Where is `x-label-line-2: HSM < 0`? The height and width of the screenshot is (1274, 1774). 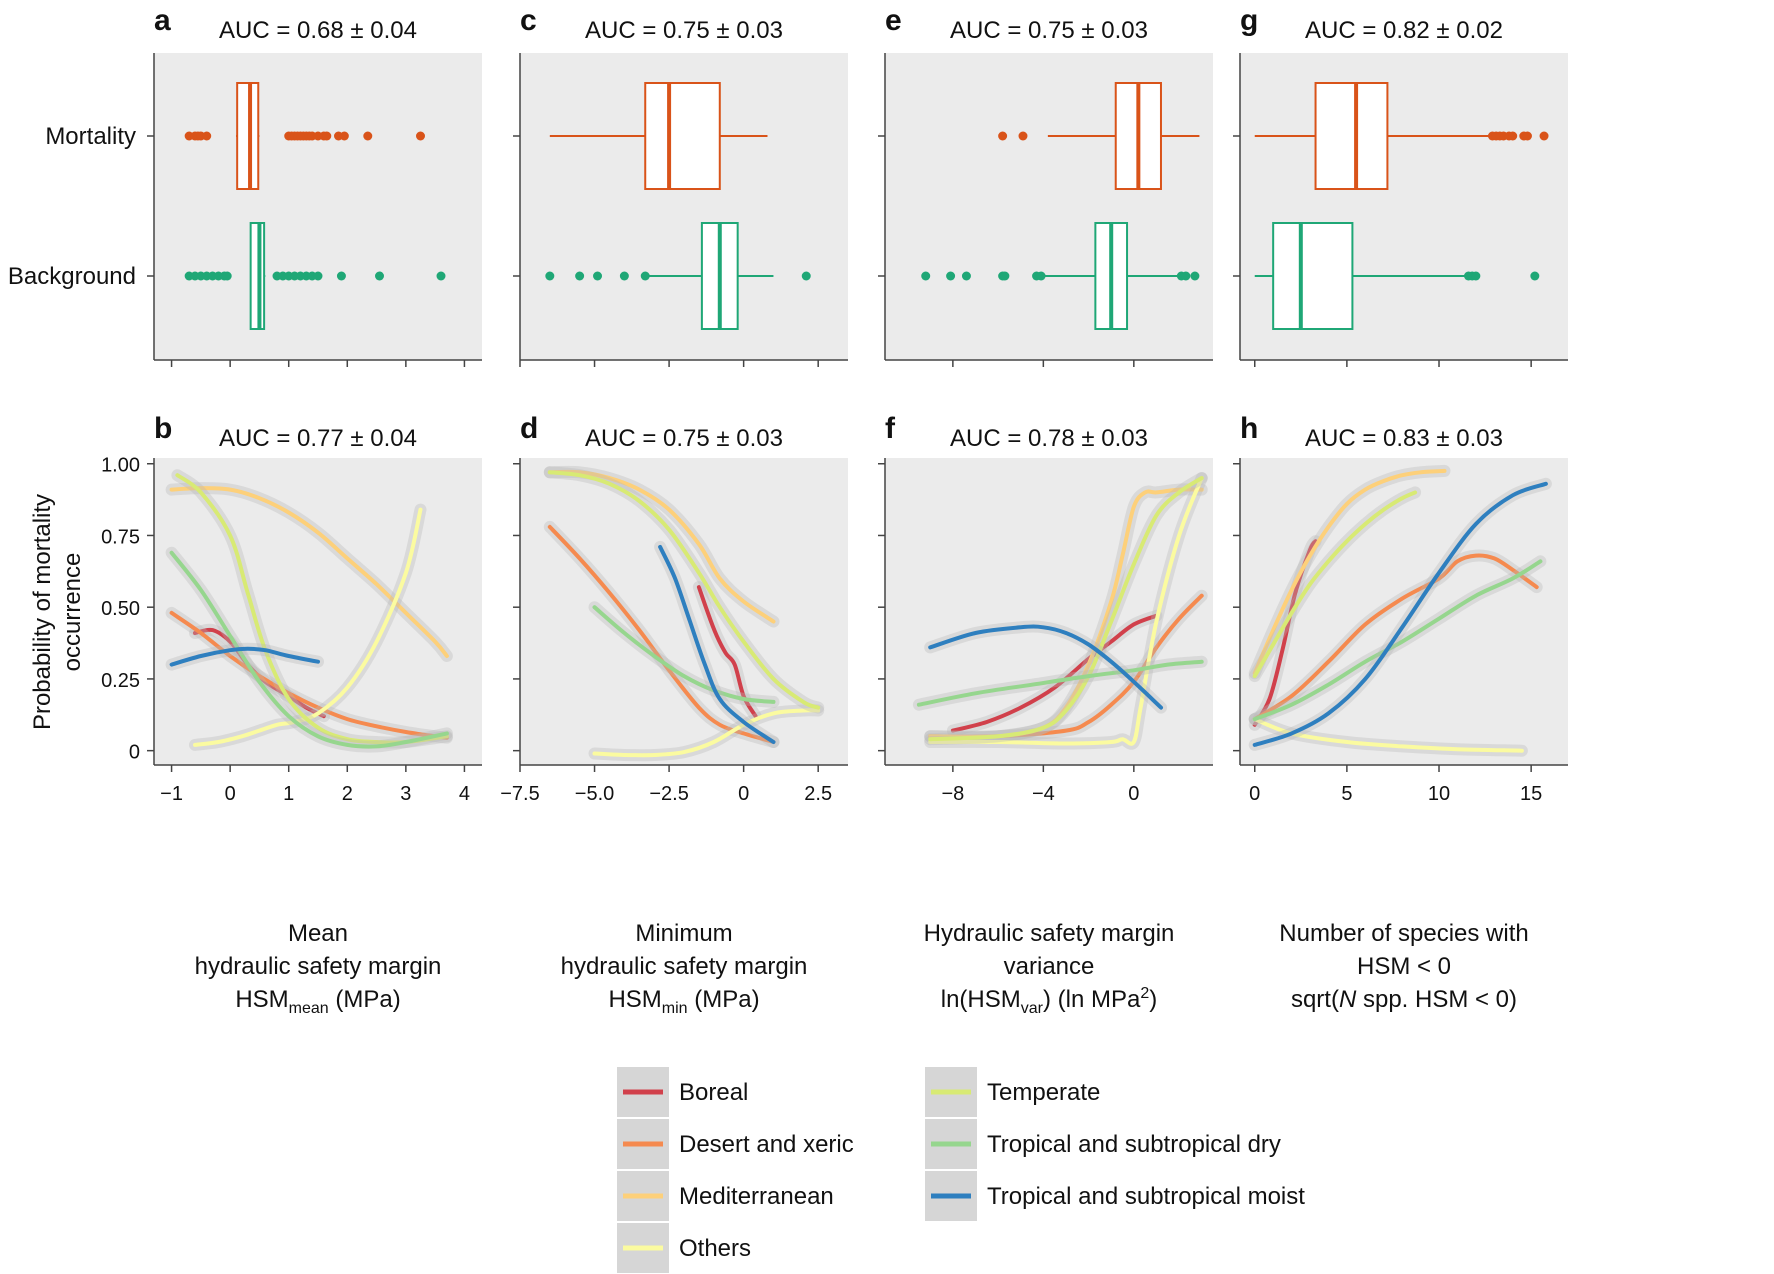 x-label-line-2: HSM < 0 is located at coordinates (1404, 966).